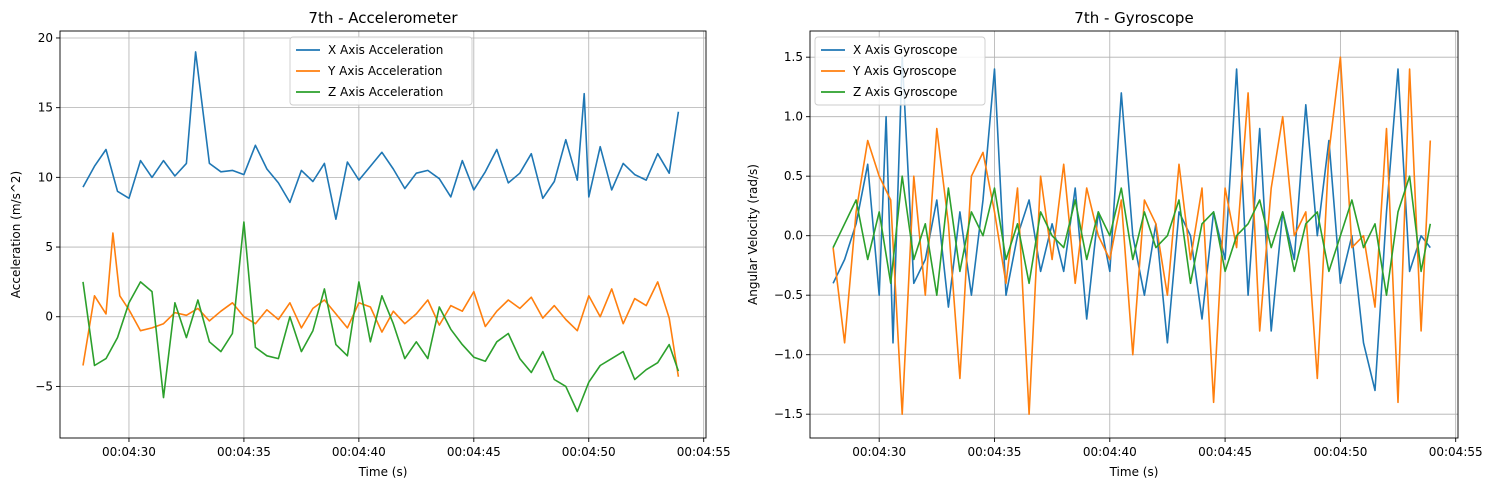 Image resolution: width=1488 pixels, height=494 pixels. What do you see at coordinates (45, 38) in the screenshot?
I see `y-tick-label: 20` at bounding box center [45, 38].